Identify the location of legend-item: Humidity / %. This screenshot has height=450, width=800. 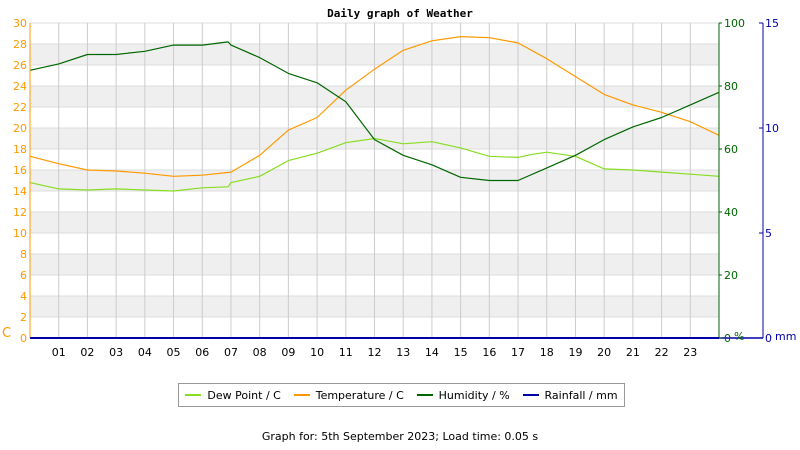
(463, 395).